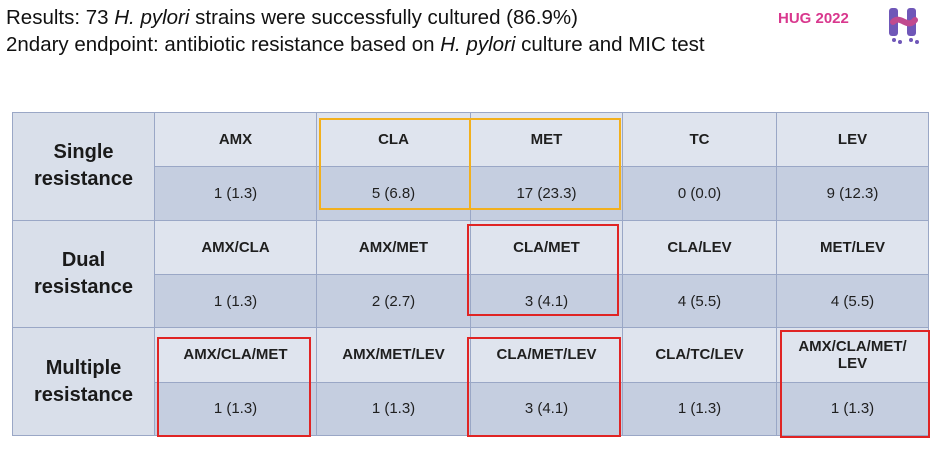 The image size is (931, 449). I want to click on antibiotic-combination-cell: CLA/MET, so click(546, 247).